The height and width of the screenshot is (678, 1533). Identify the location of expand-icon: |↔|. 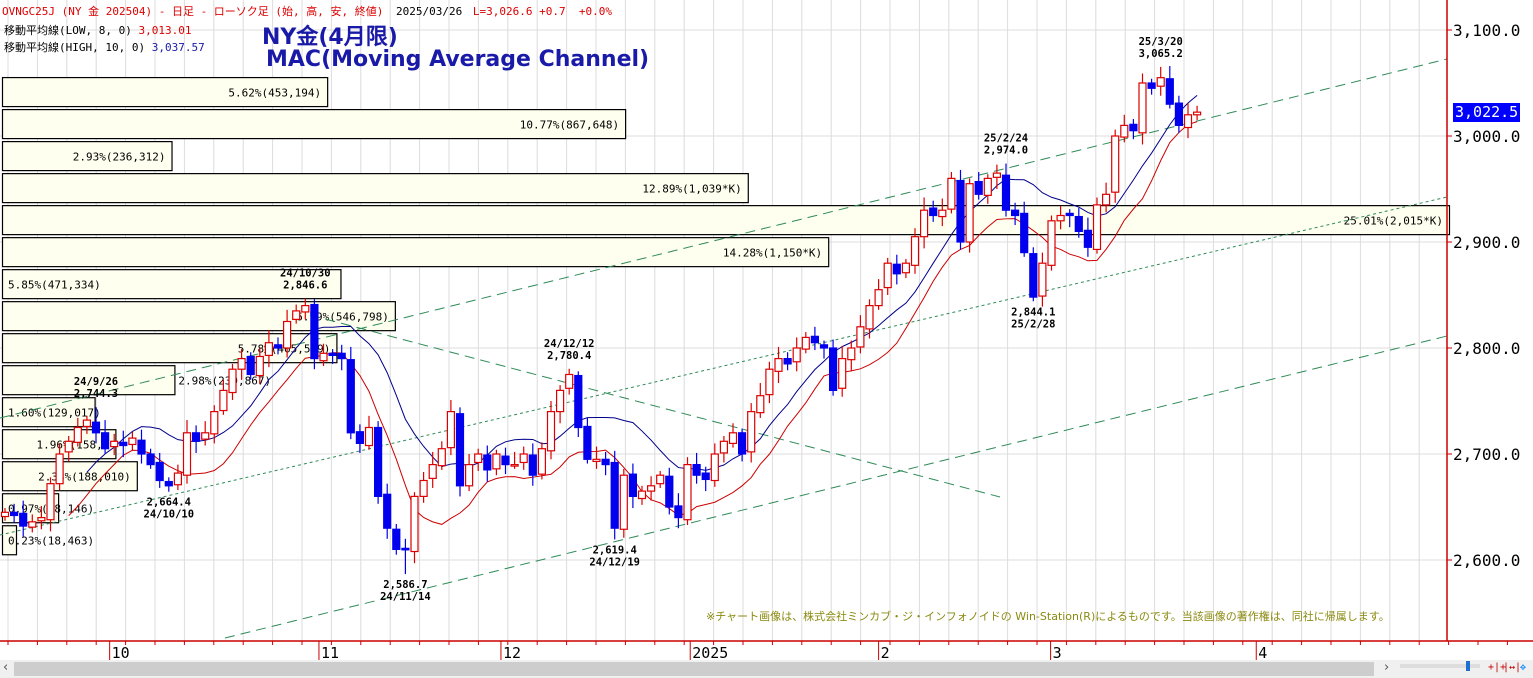
(1512, 667).